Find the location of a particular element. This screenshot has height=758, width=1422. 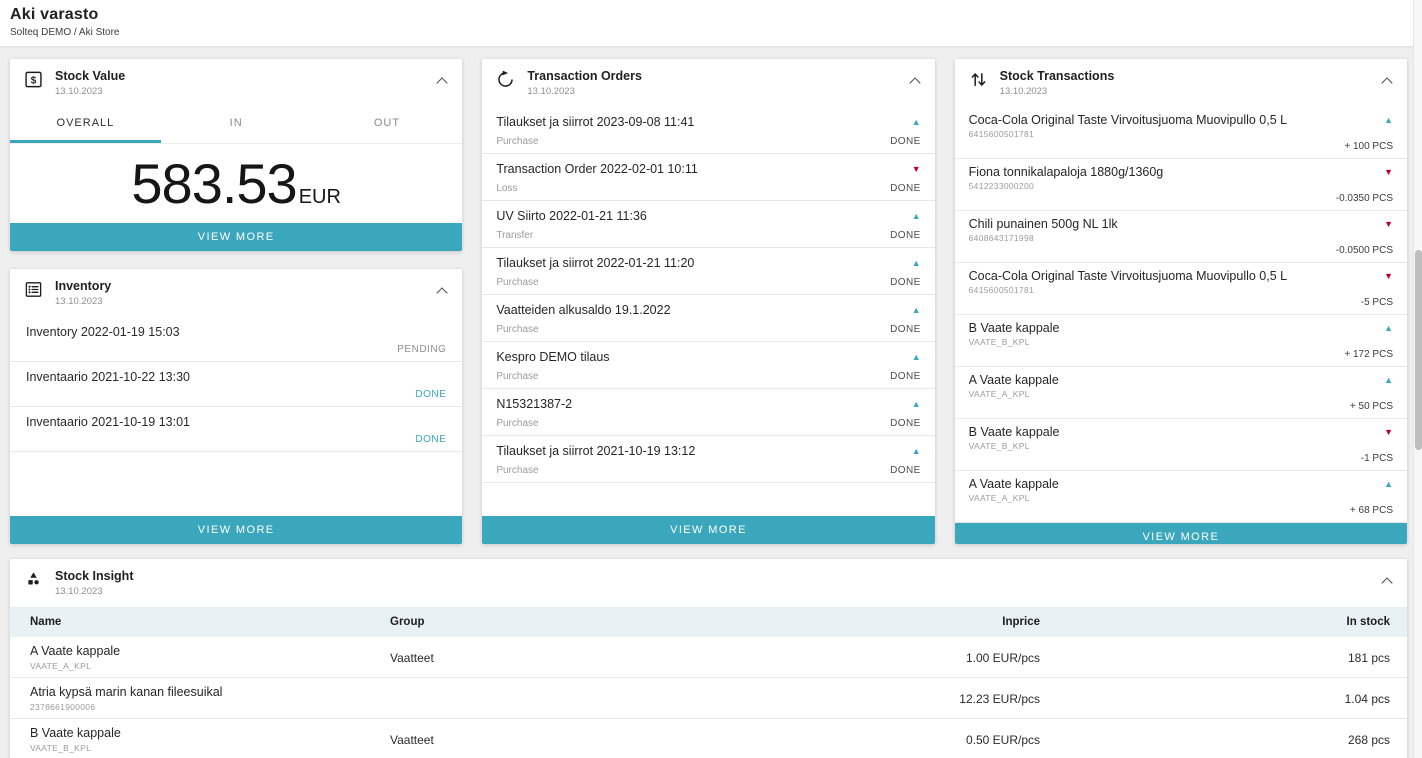

stock-insight-card-header: Stock Insight 13.10.2023 is located at coordinates (708, 583).